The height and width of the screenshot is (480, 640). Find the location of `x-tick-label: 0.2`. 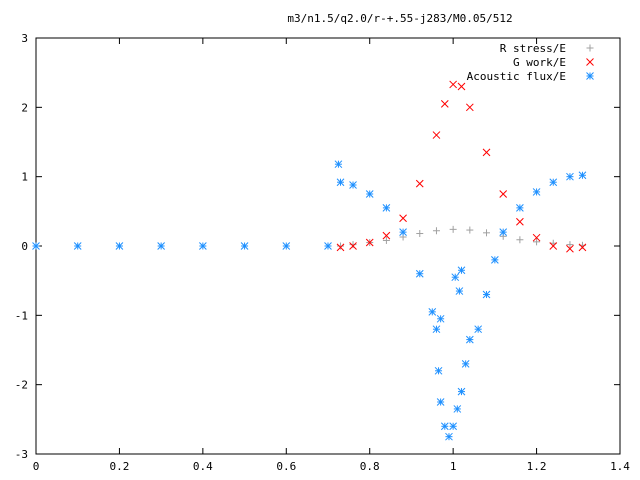

x-tick-label: 0.2 is located at coordinates (119, 466).